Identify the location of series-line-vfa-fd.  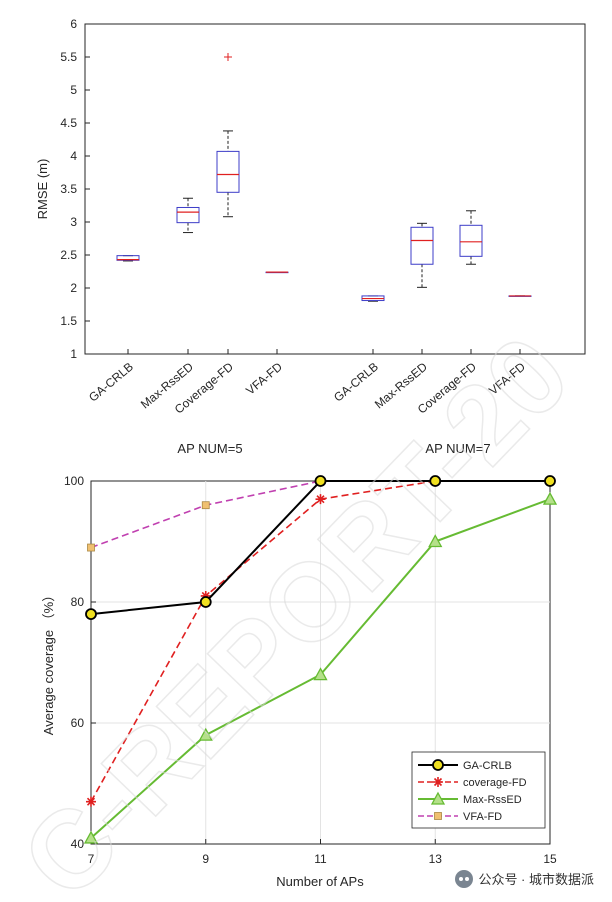
(320, 514).